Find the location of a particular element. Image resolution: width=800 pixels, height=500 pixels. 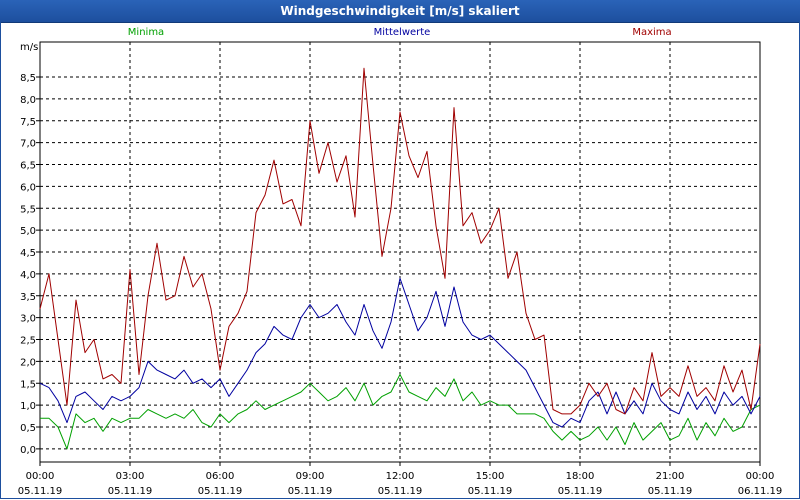

y-tick-label: 8,5 is located at coordinates (28, 78).